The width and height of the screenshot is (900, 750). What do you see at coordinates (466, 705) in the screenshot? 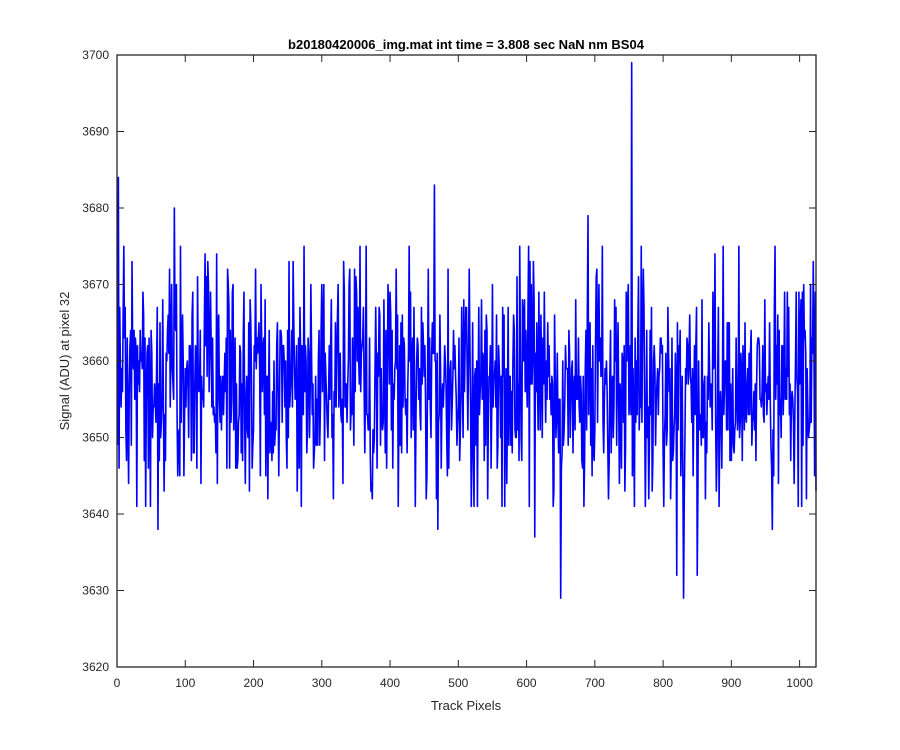
I see `x-axis-label: Track Pixels` at bounding box center [466, 705].